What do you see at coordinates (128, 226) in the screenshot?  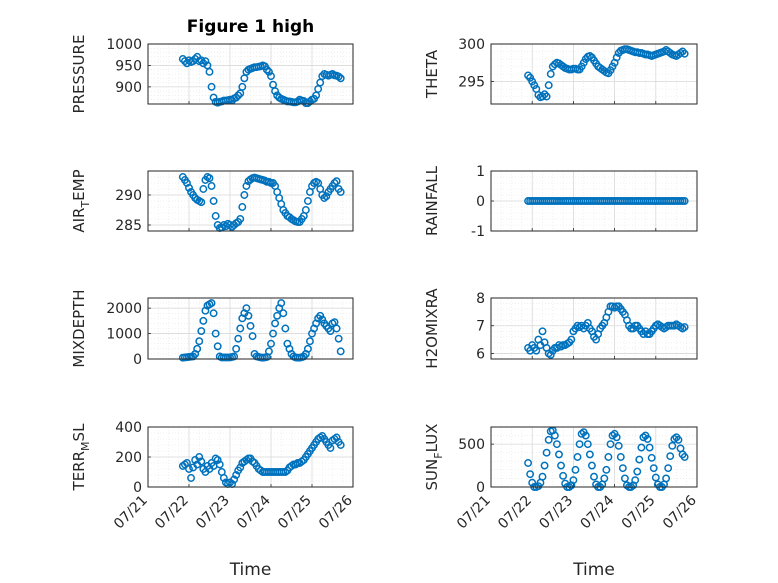 I see `y-tick-label: 285` at bounding box center [128, 226].